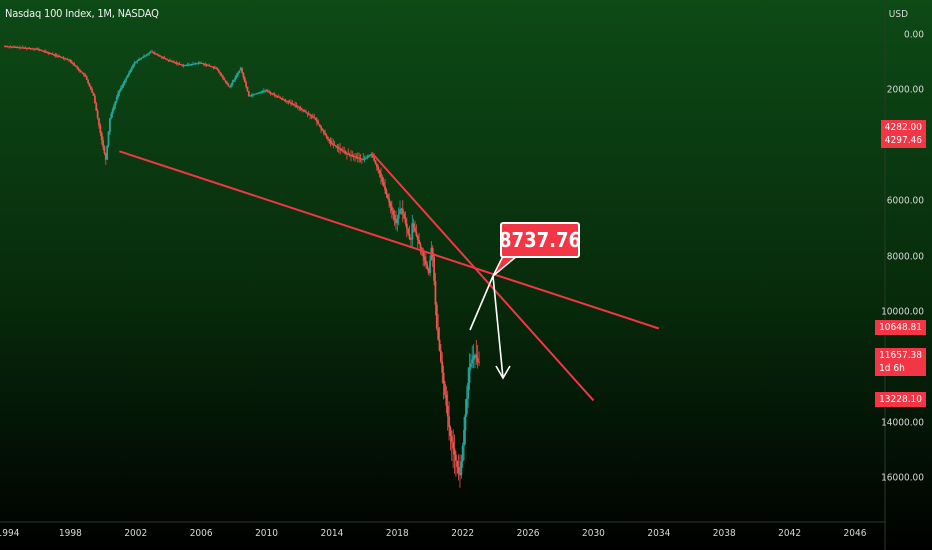  I want to click on y-tick-label: 0.00, so click(913, 35).